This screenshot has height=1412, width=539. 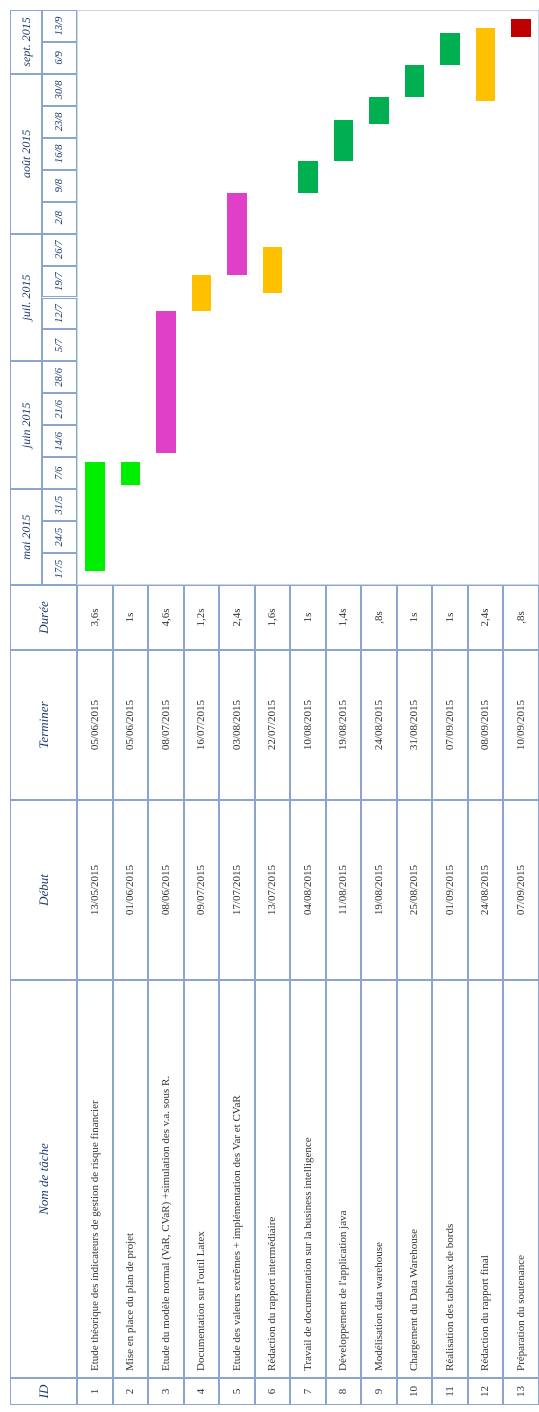 I want to click on week-label: 19/7, so click(x=59, y=281).